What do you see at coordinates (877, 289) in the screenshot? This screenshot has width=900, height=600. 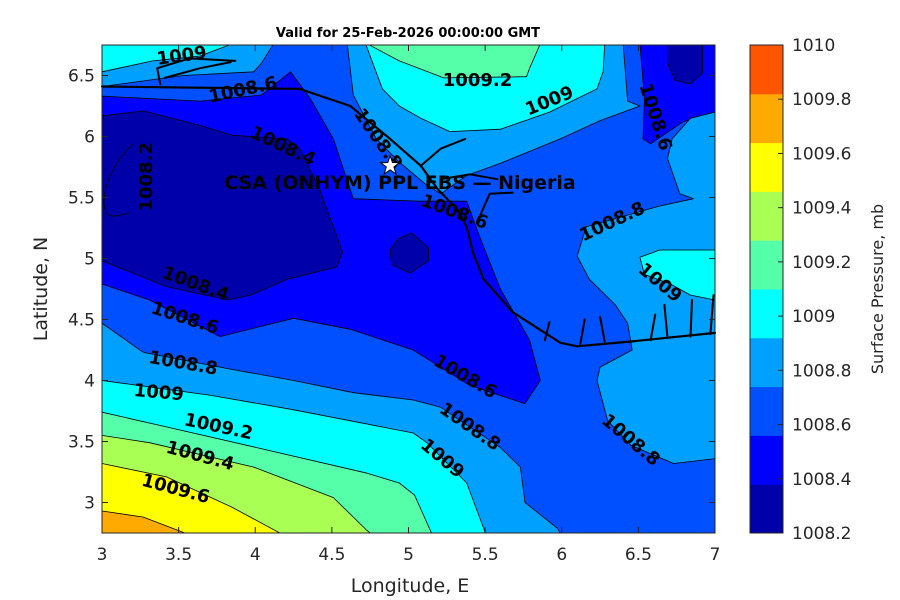 I see `colorbar-label: Surface Pressure, mb` at bounding box center [877, 289].